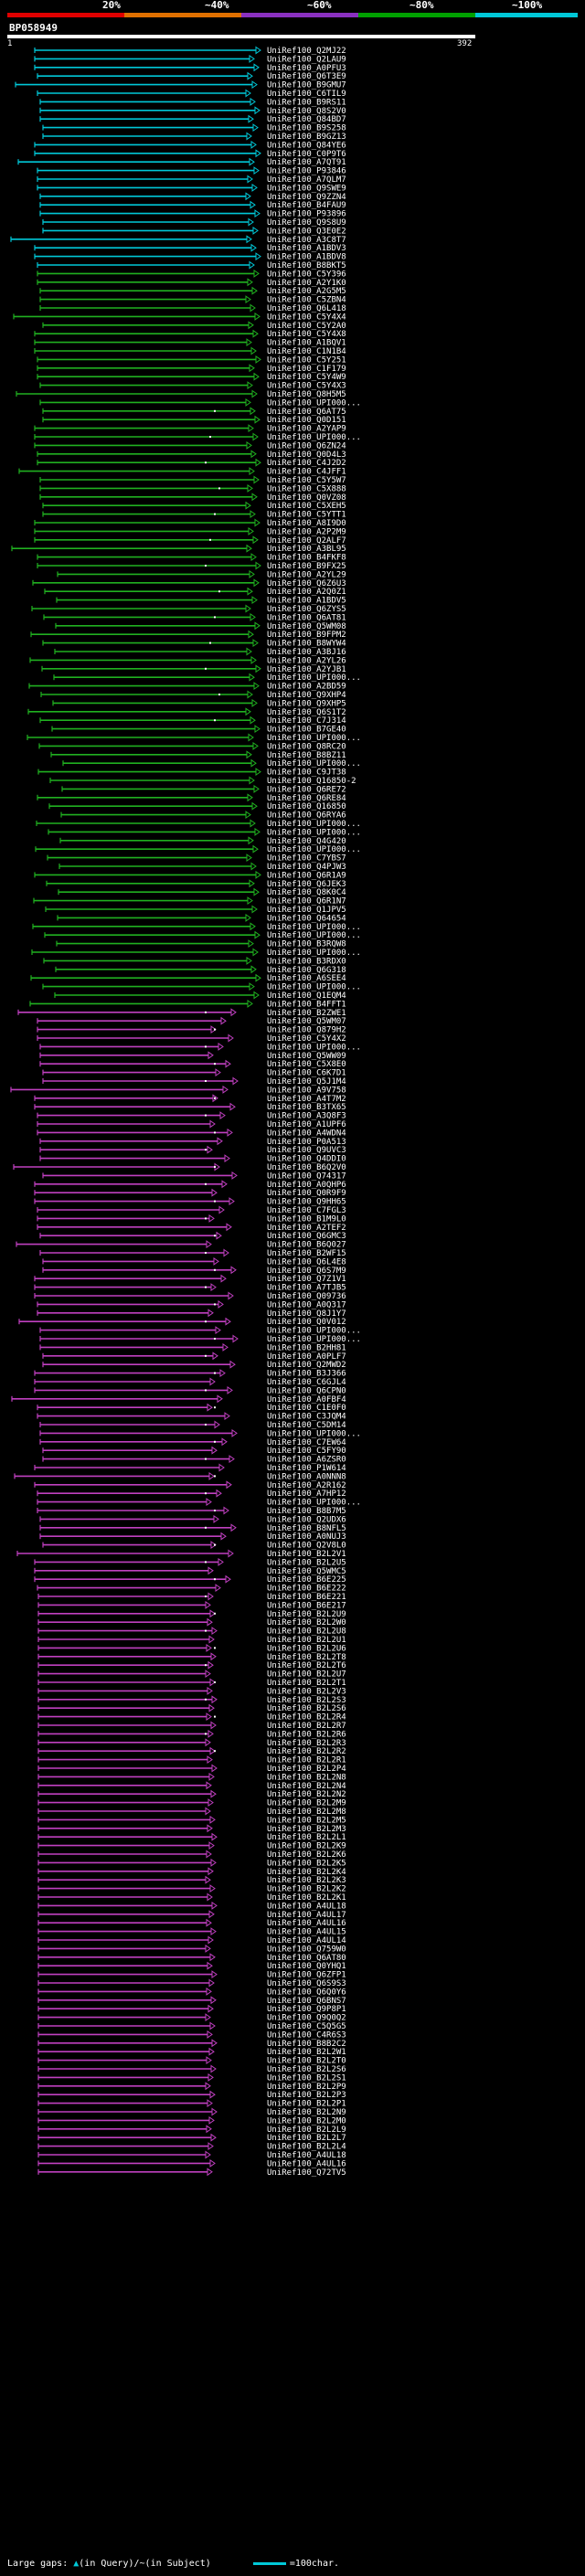 This screenshot has height=2576, width=585. What do you see at coordinates (307, 1451) in the screenshot?
I see `hit-label: UniRef100_C5FY90` at bounding box center [307, 1451].